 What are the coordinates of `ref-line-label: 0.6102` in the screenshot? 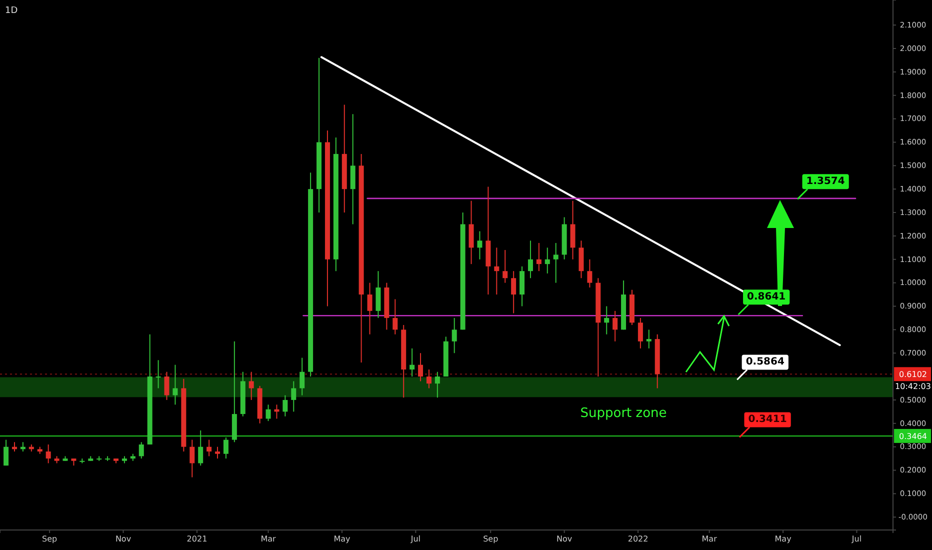 It's located at (913, 375).